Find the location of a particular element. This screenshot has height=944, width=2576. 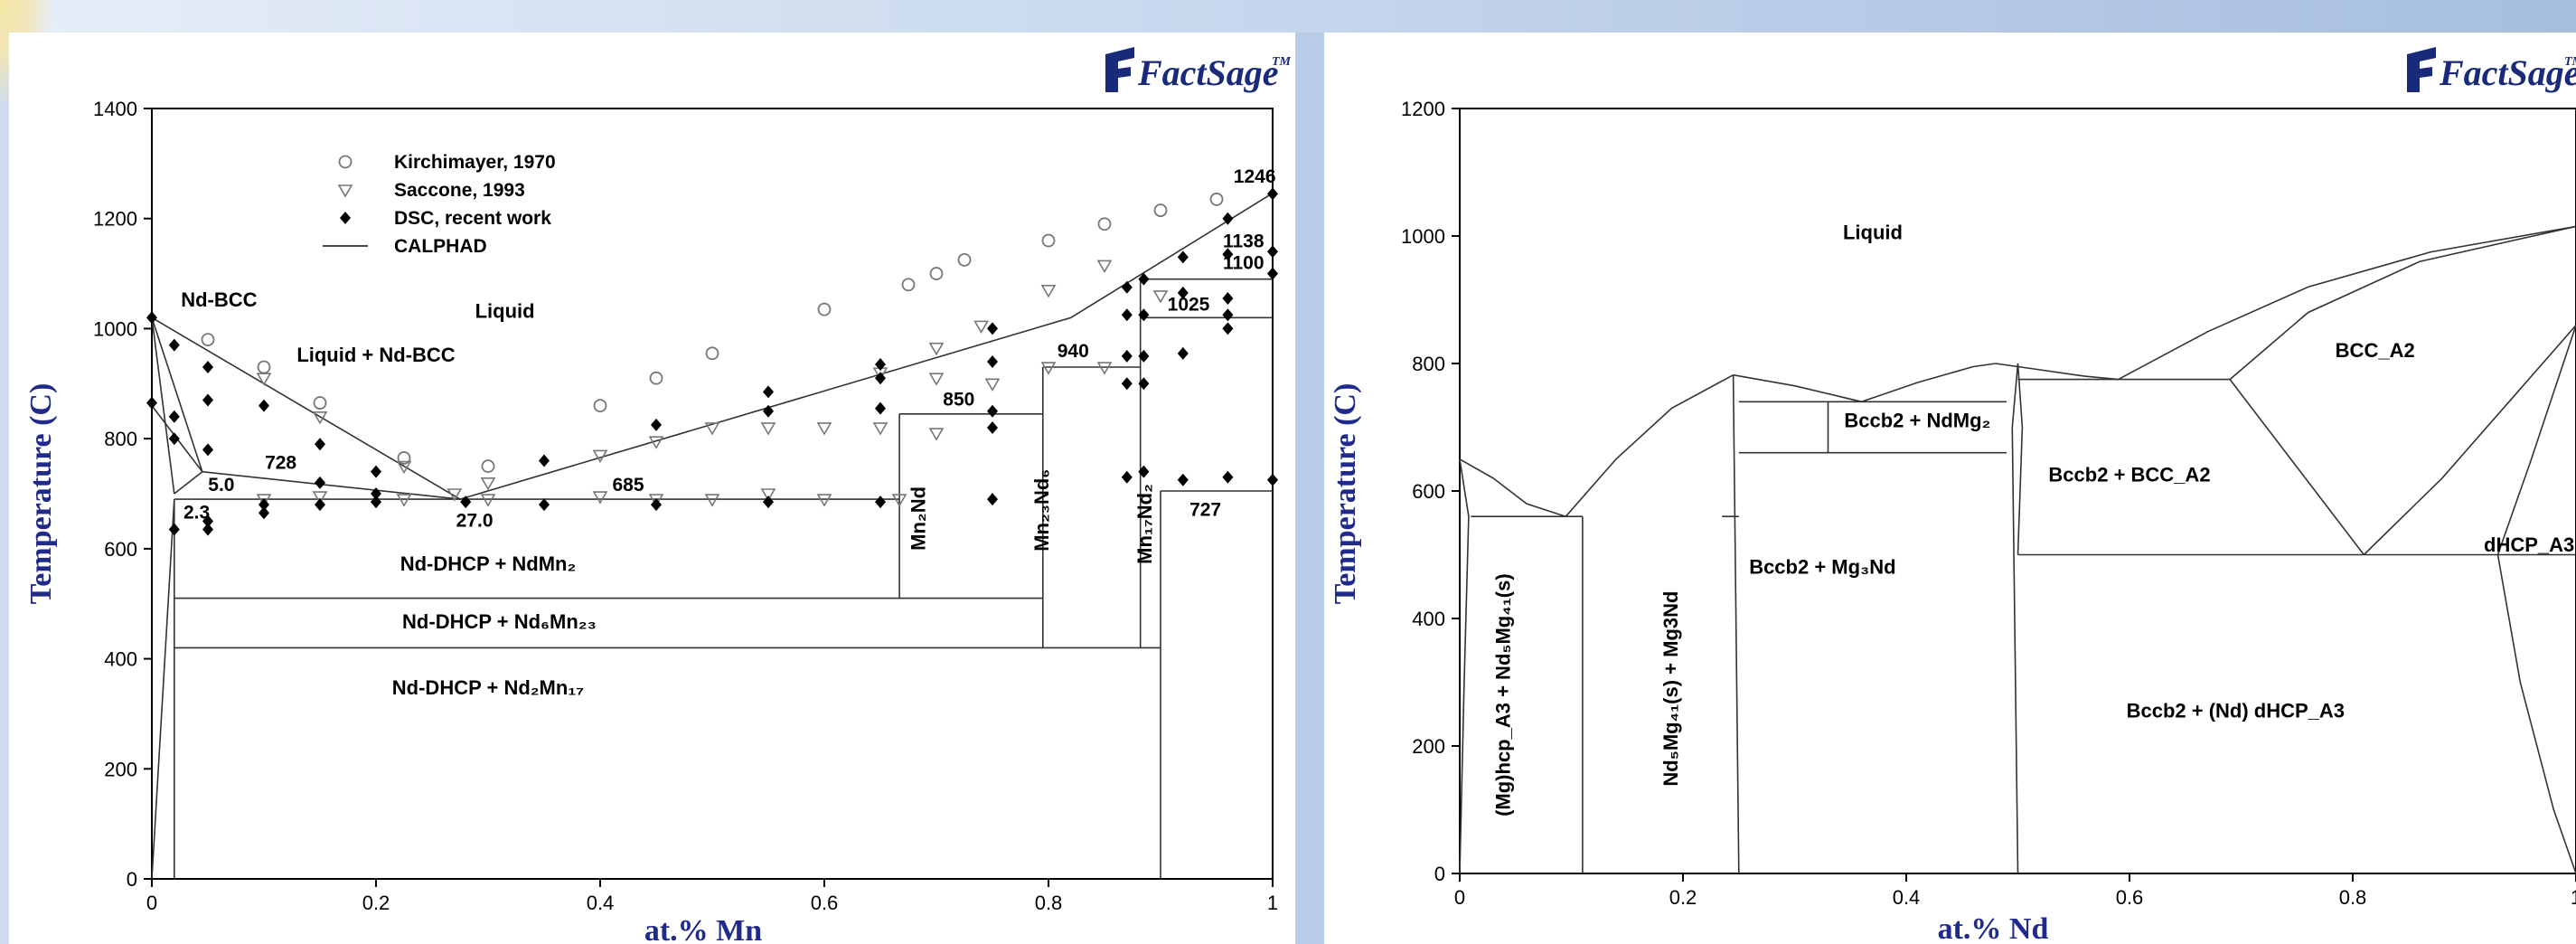

x-tick-label: 0.4 is located at coordinates (1907, 897).